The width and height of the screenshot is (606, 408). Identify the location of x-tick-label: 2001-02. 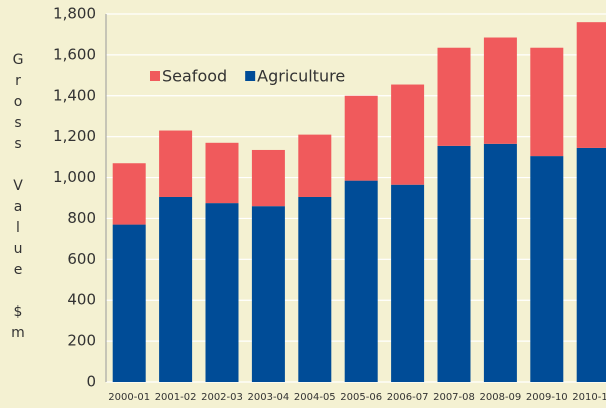
(176, 397).